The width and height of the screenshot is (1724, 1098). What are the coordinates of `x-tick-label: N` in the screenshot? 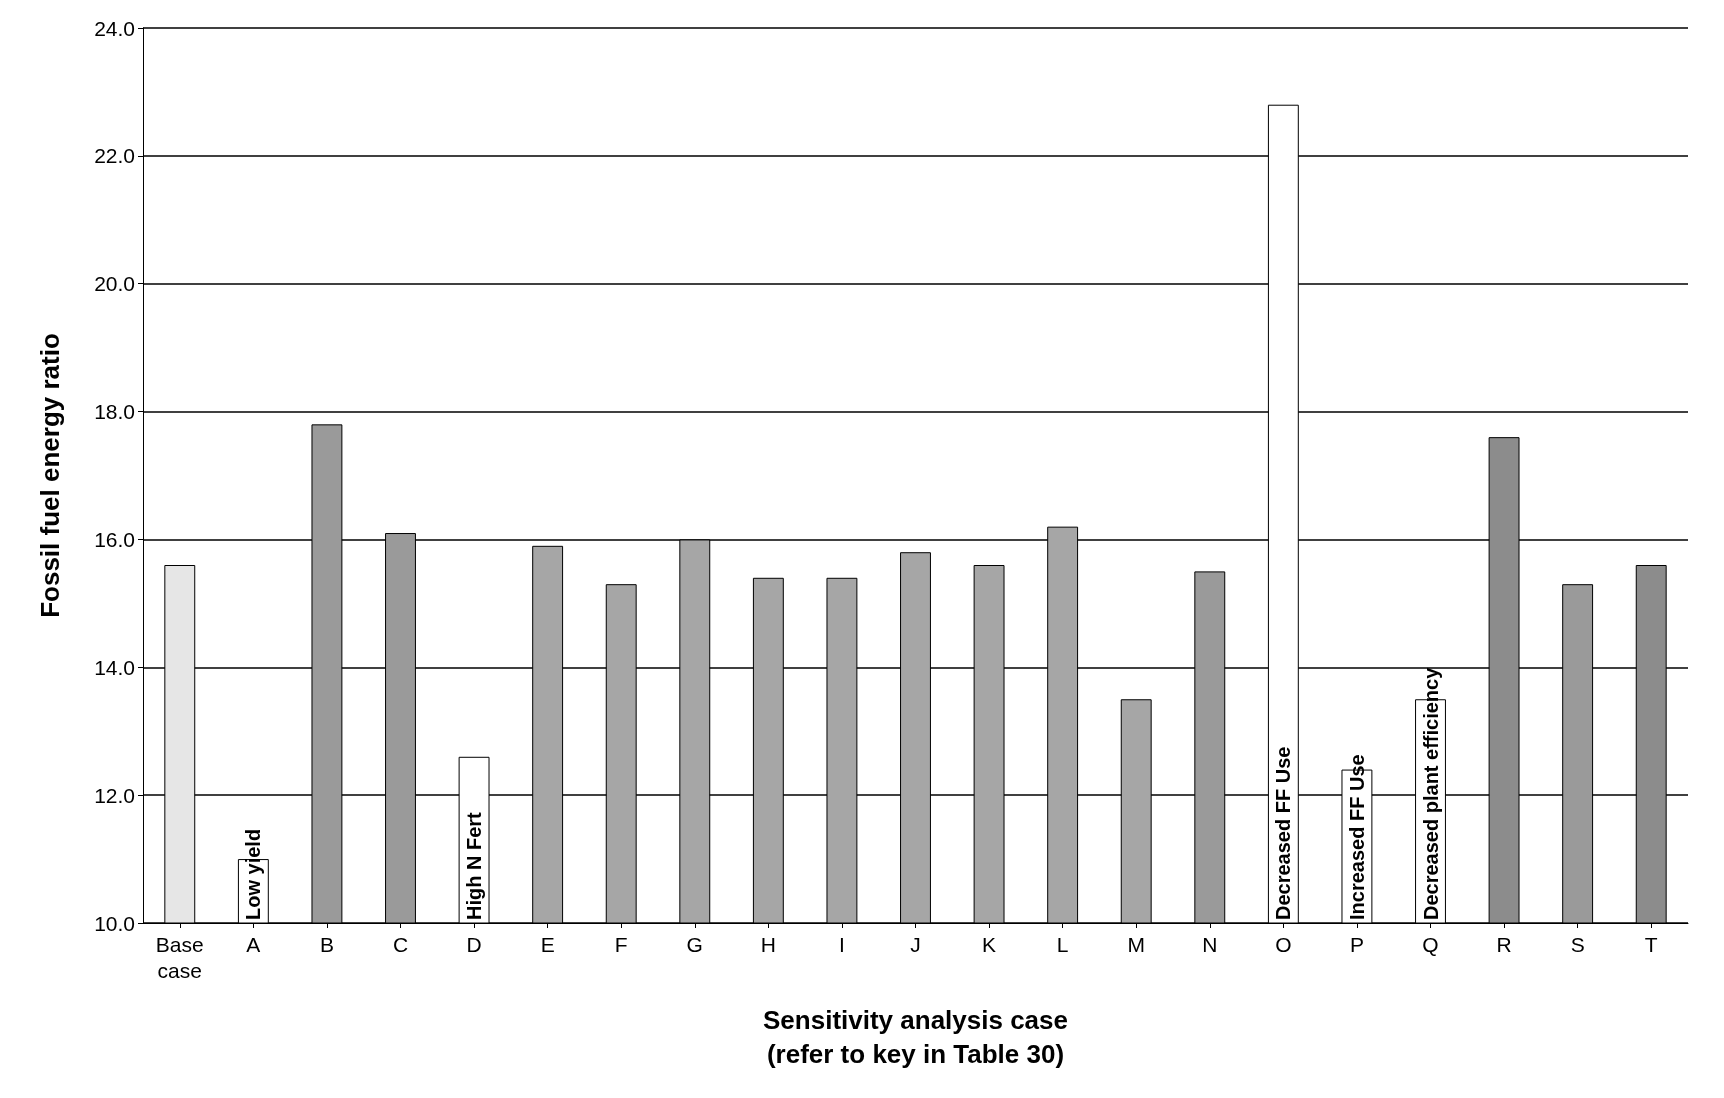 It's located at (1210, 944).